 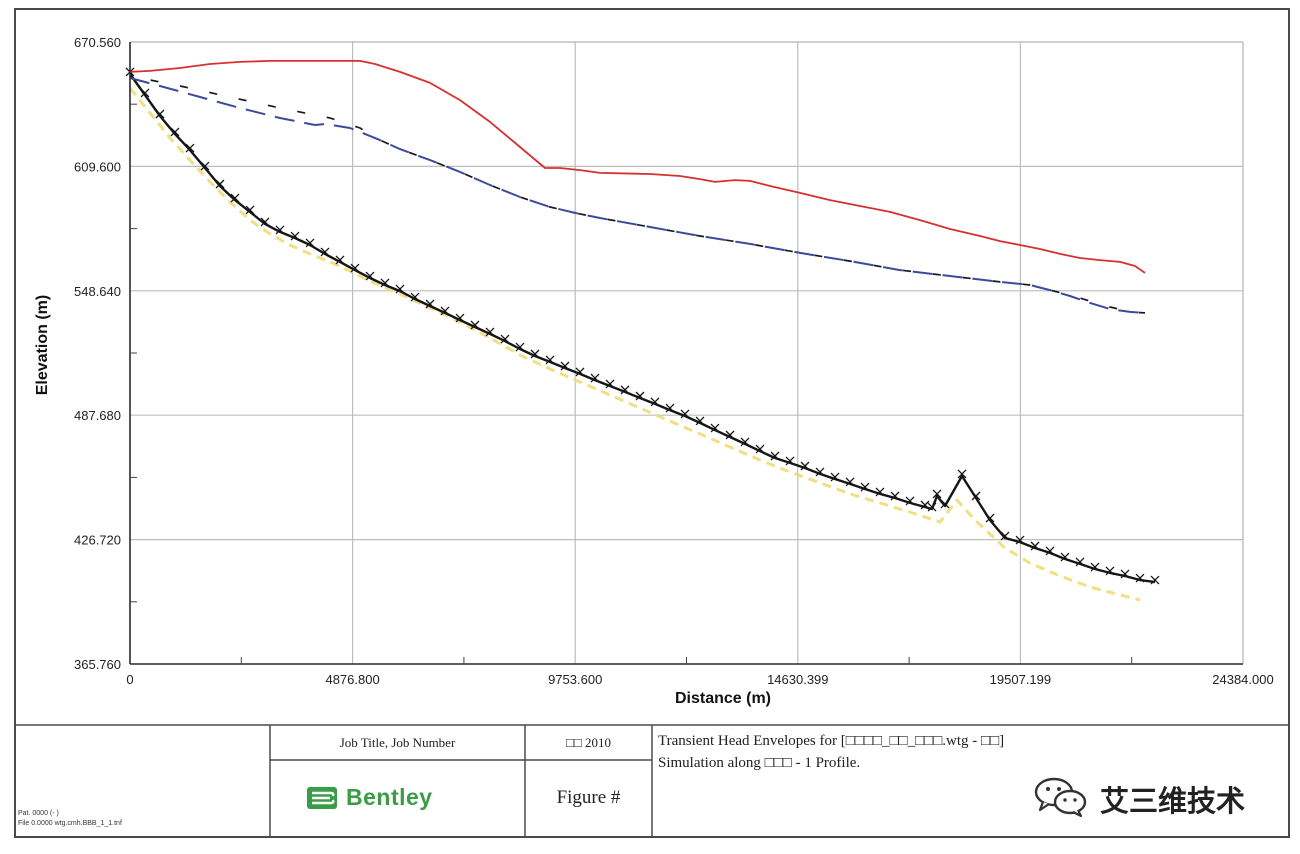 I want to click on watermark-text: 艾三维技术, so click(x=1173, y=801).